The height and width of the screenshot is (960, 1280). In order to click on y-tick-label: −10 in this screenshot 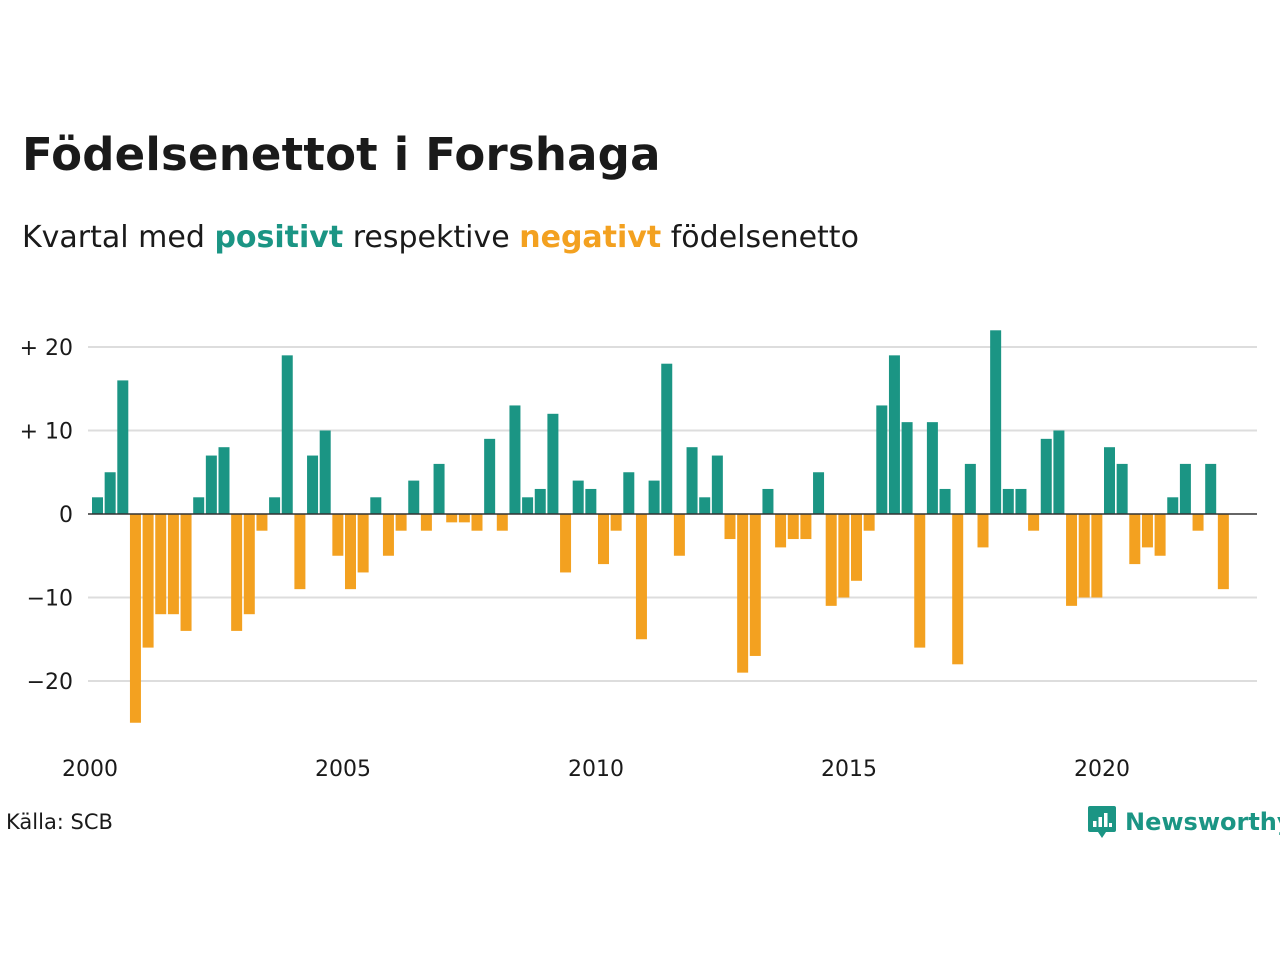, I will do `click(50, 599)`.